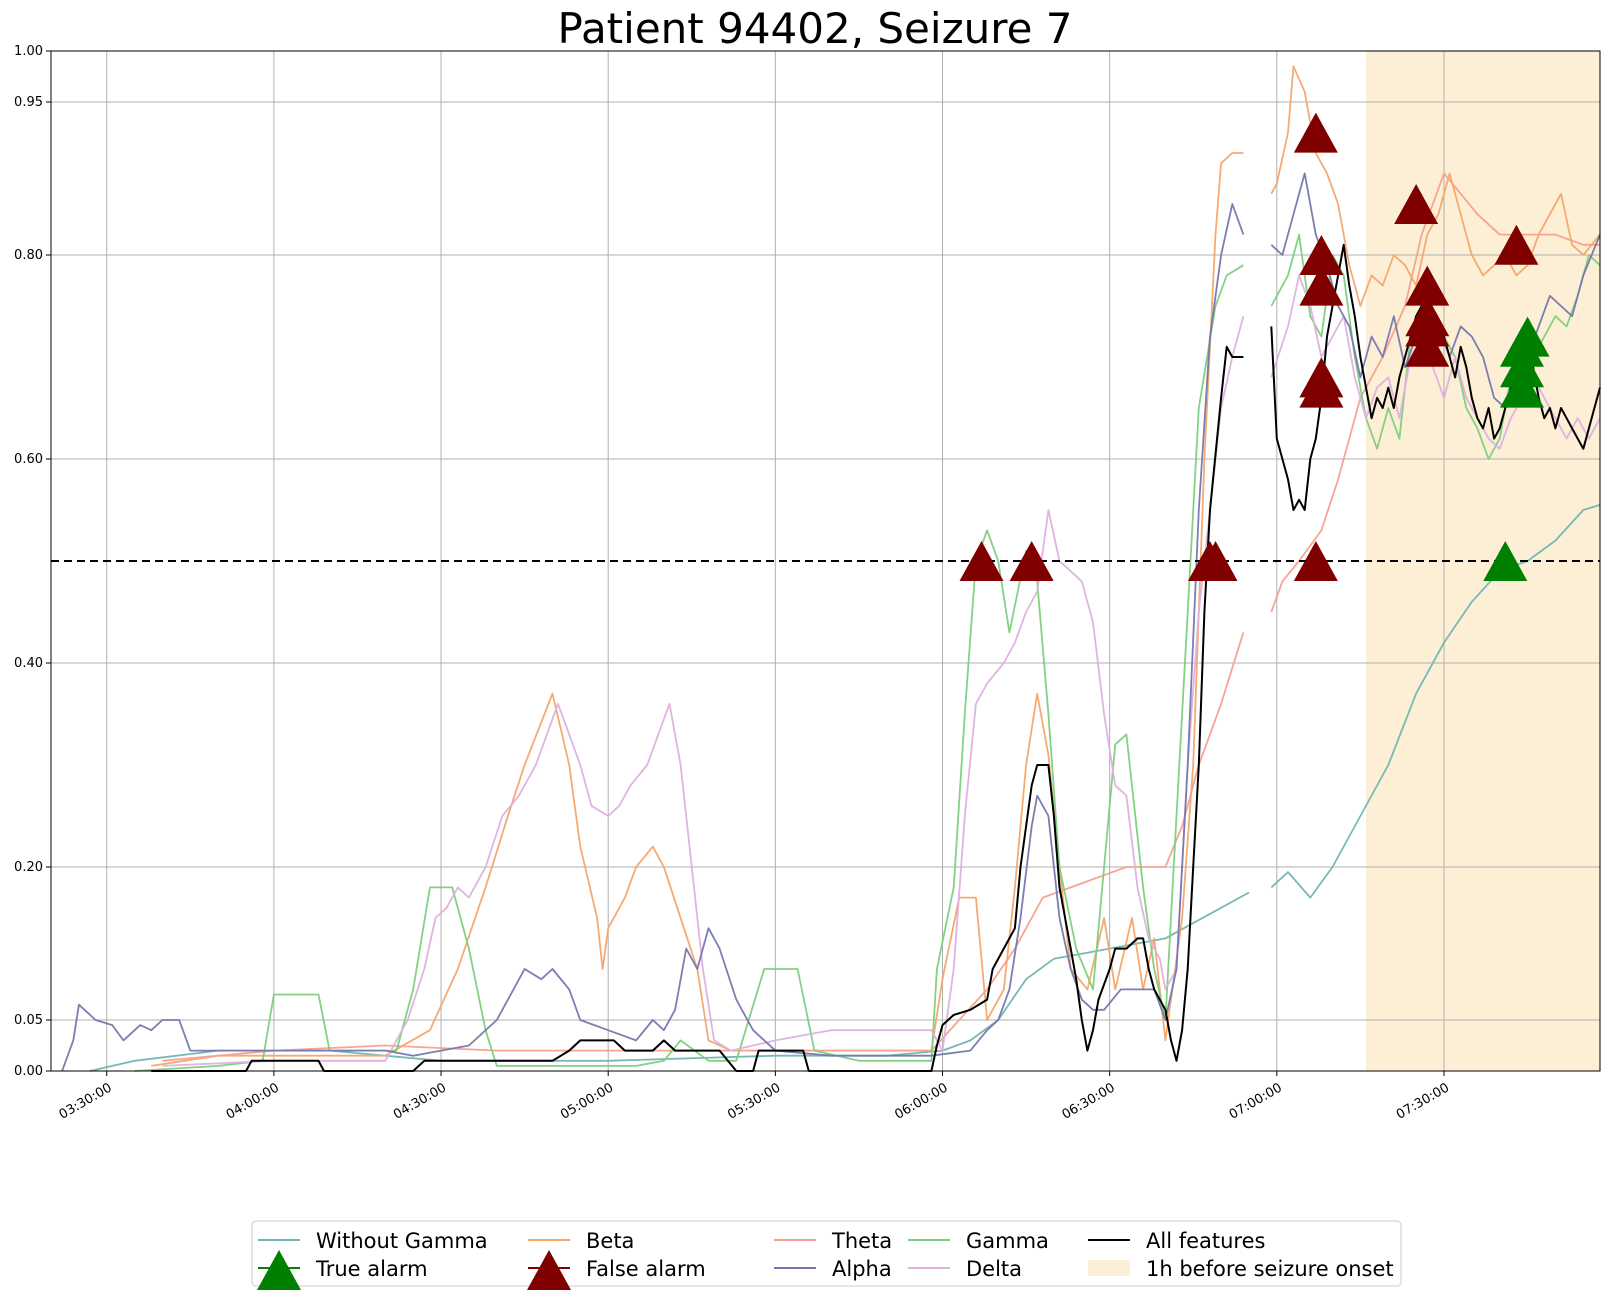  I want to click on legend-label-without-gamma: Without Gamma, so click(402, 1241).